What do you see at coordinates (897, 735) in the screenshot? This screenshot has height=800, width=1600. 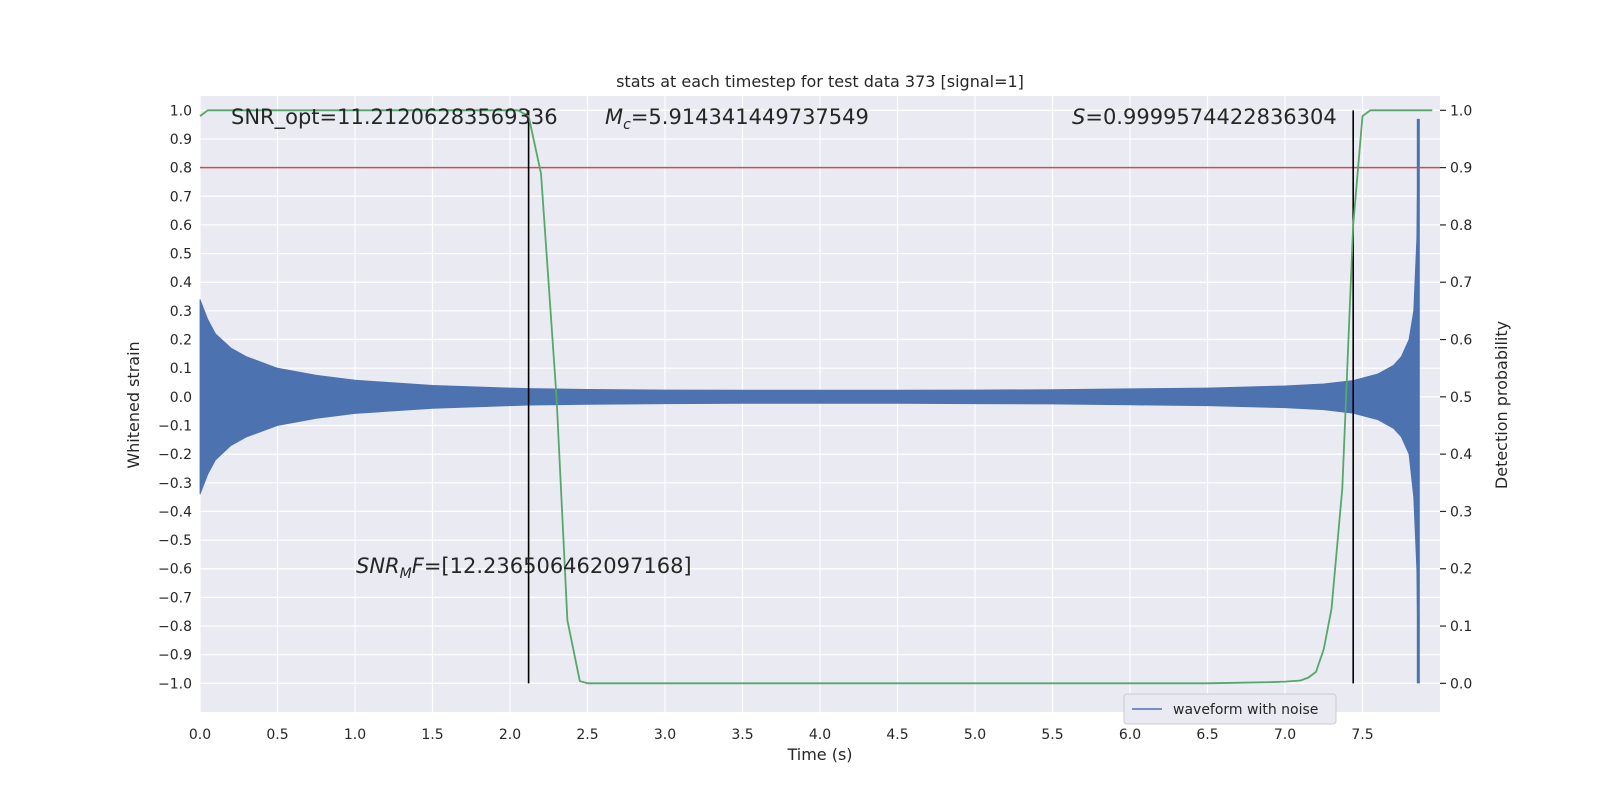 I see `x-tick-label-9: 4.5` at bounding box center [897, 735].